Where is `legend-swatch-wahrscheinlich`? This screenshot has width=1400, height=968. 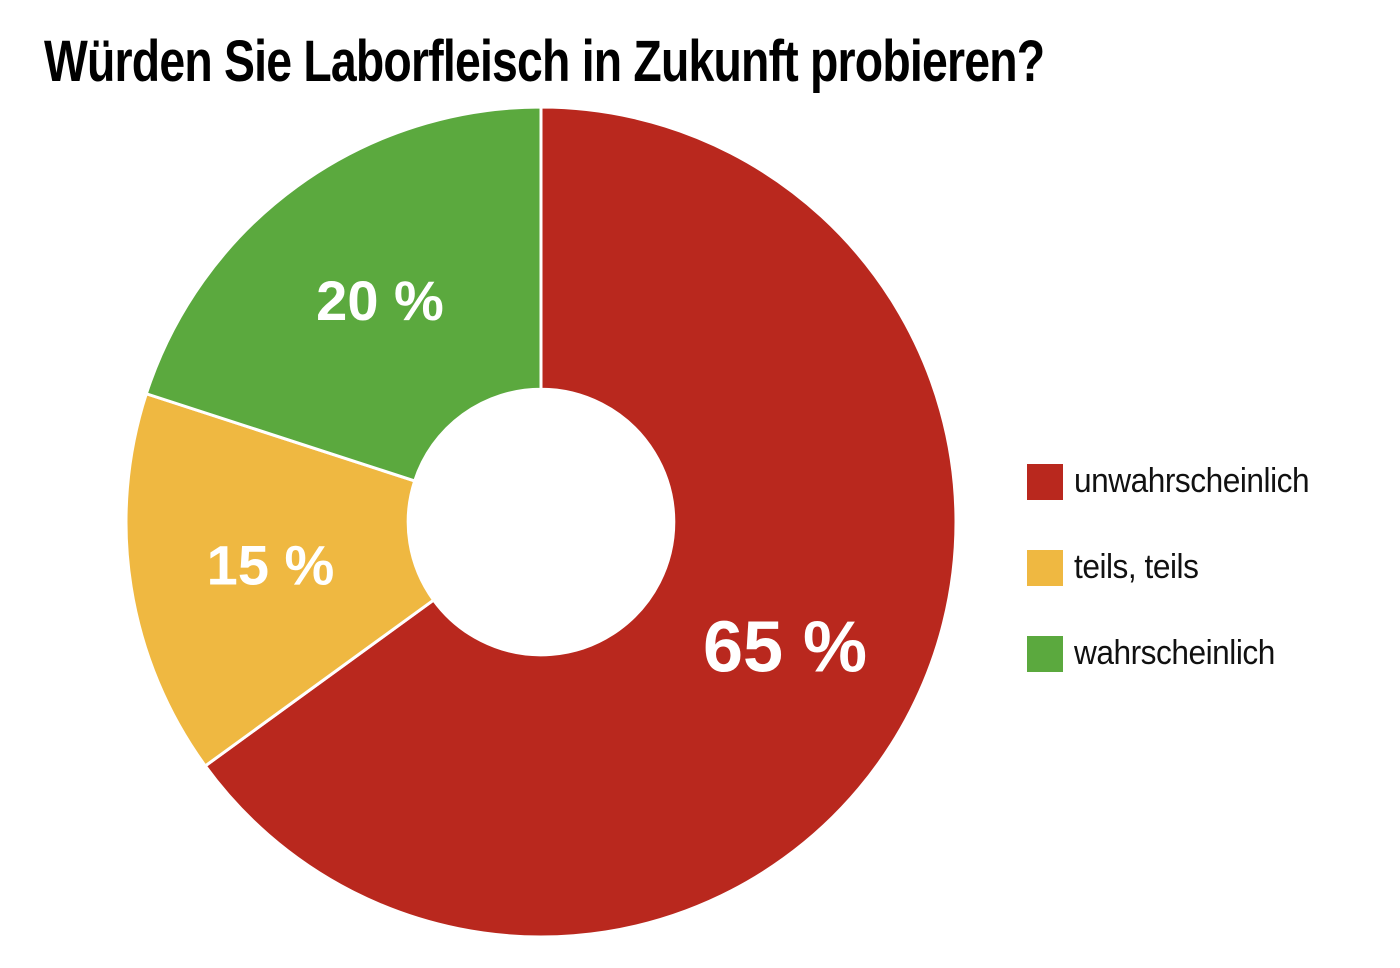 legend-swatch-wahrscheinlich is located at coordinates (1045, 653).